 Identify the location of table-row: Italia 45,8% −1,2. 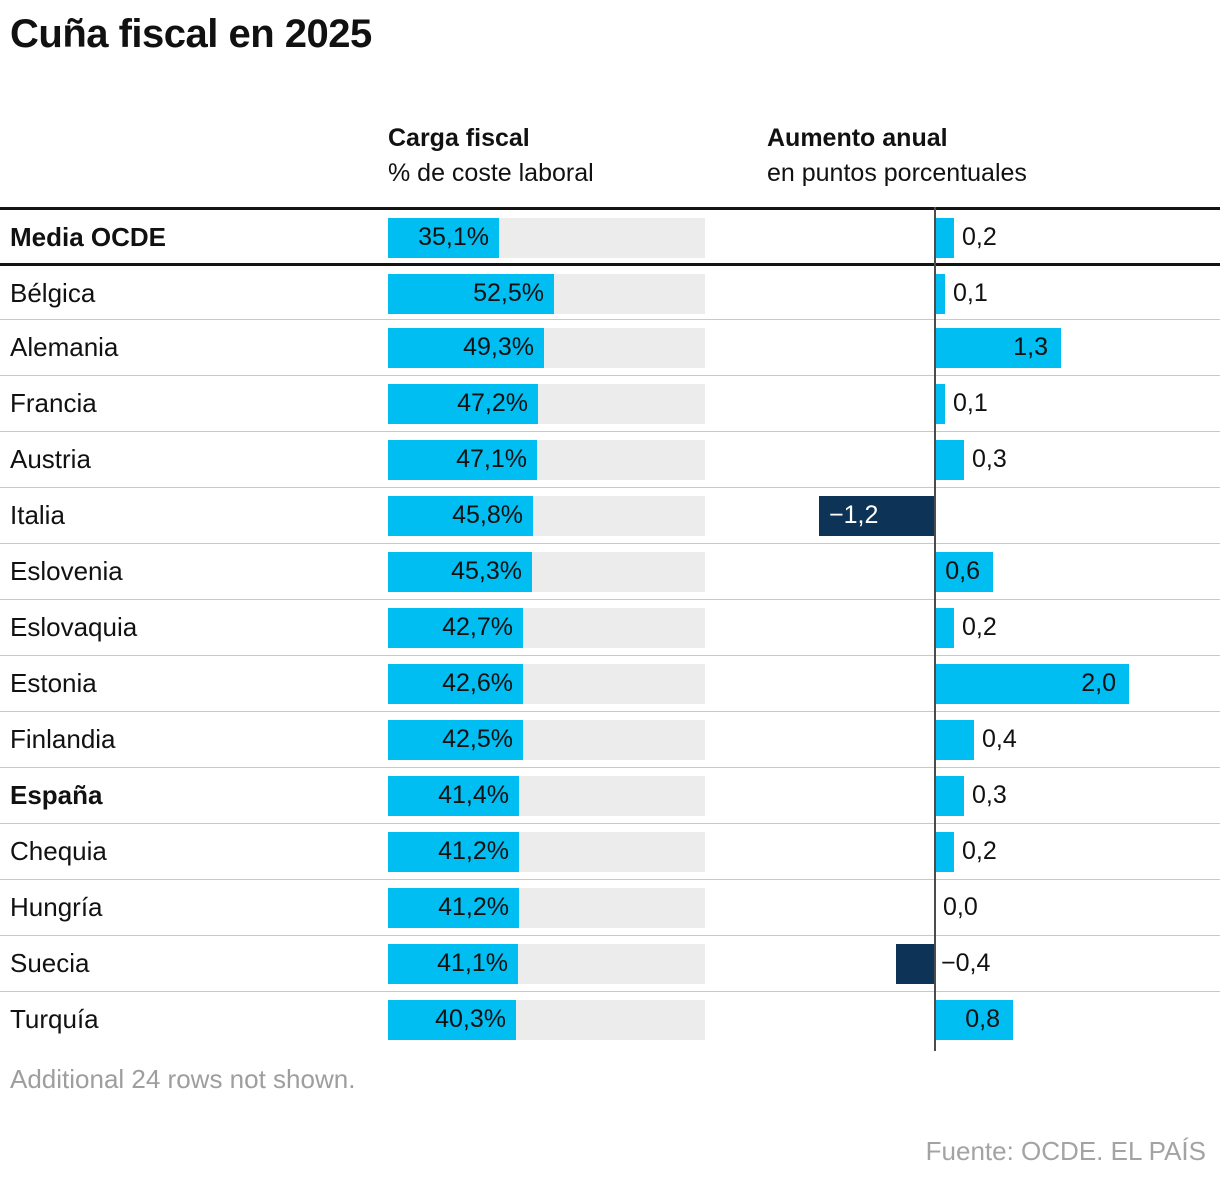
(610, 515).